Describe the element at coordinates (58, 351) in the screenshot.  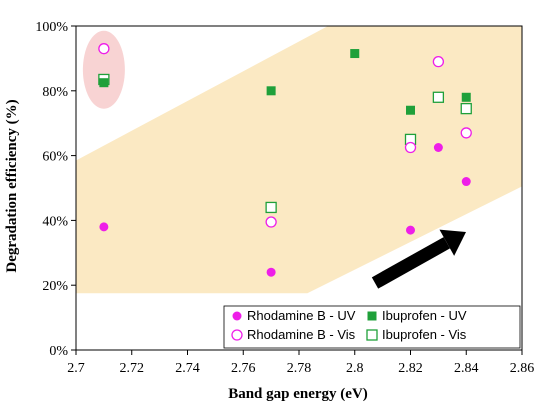
I see `y-tick-label: 0%` at that location.